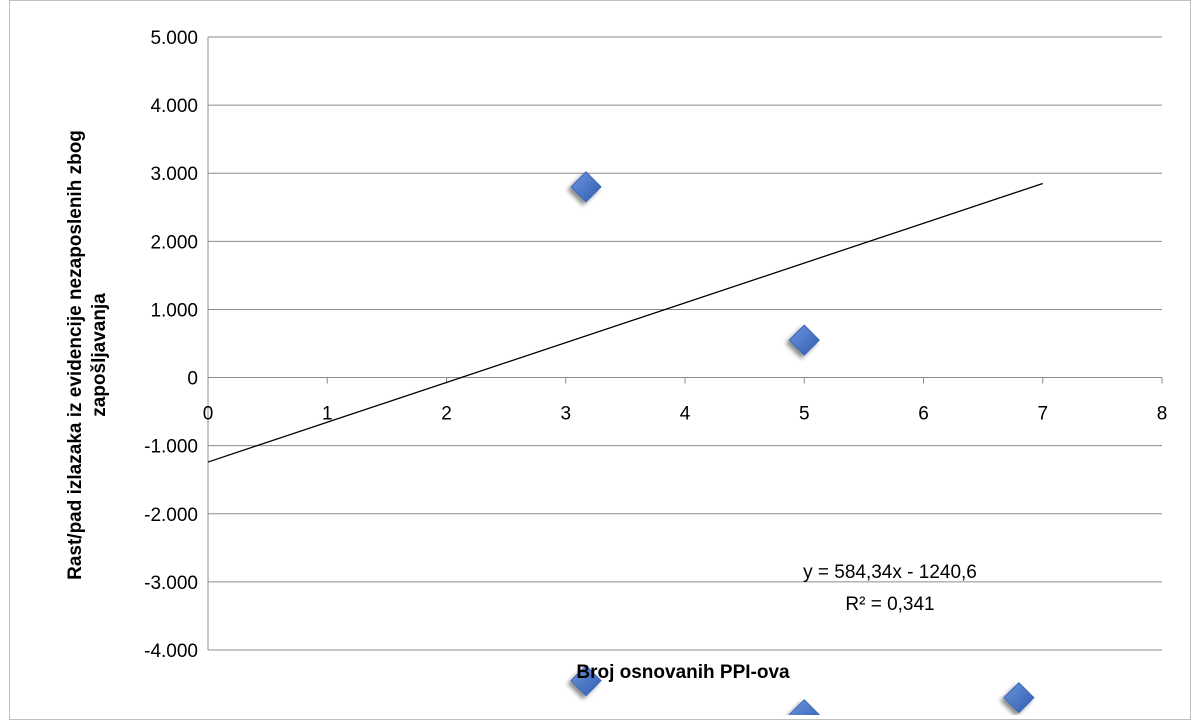 This screenshot has height=720, width=1196. What do you see at coordinates (446, 414) in the screenshot?
I see `x-tick-label: 2` at bounding box center [446, 414].